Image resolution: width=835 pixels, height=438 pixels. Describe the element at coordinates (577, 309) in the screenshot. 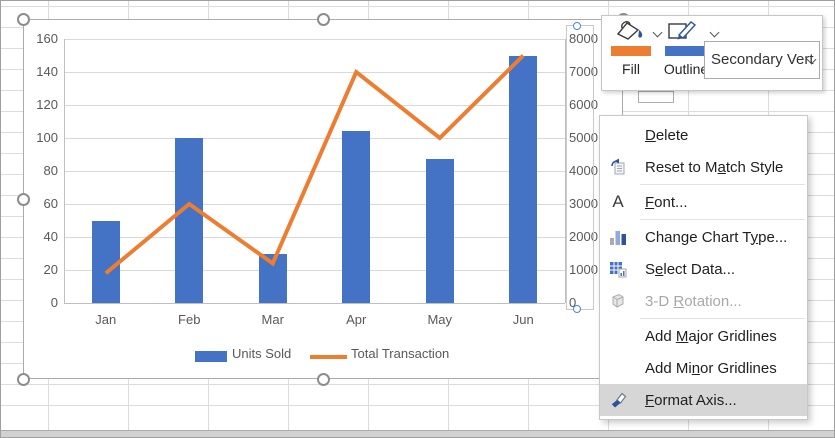

I see `axis-selection-handle-bottom` at that location.